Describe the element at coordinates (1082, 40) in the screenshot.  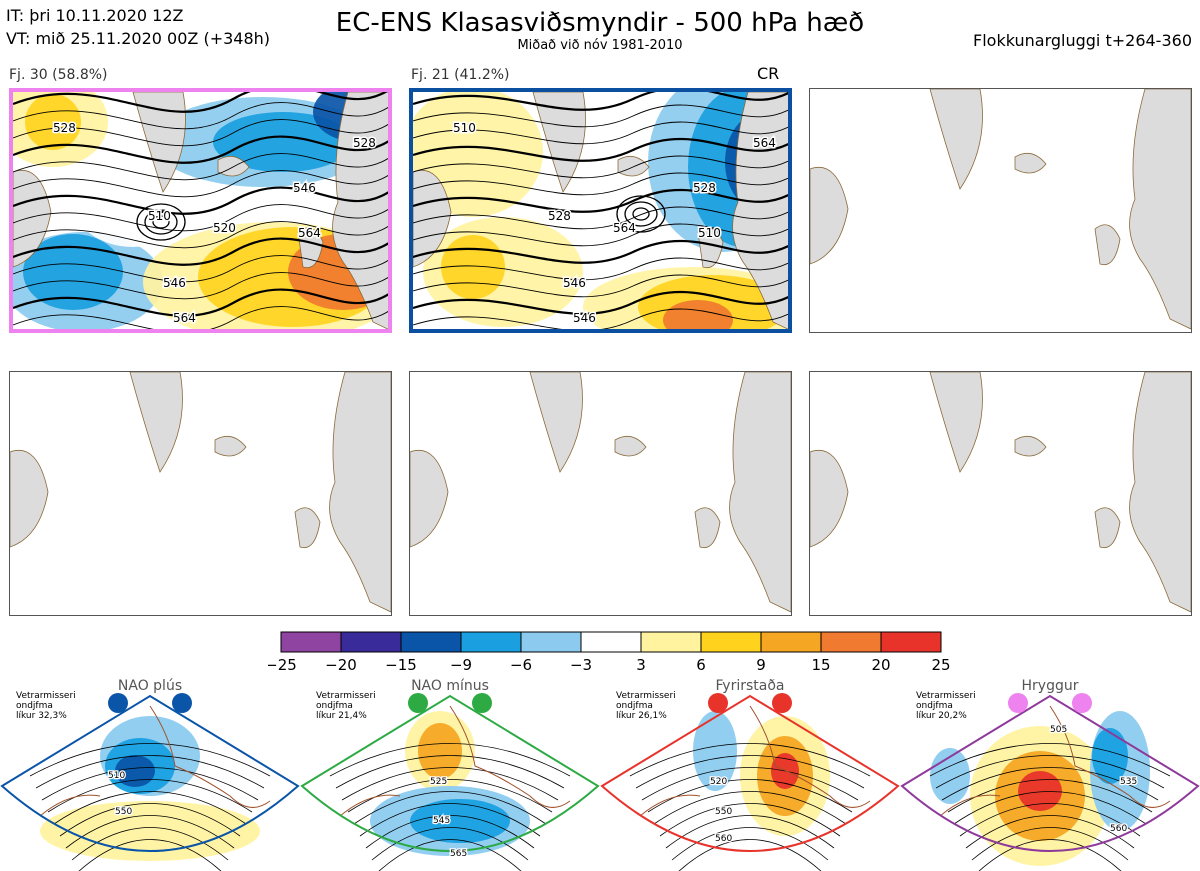
I see `classification-window: Flokkunargluggi t+264-360` at that location.